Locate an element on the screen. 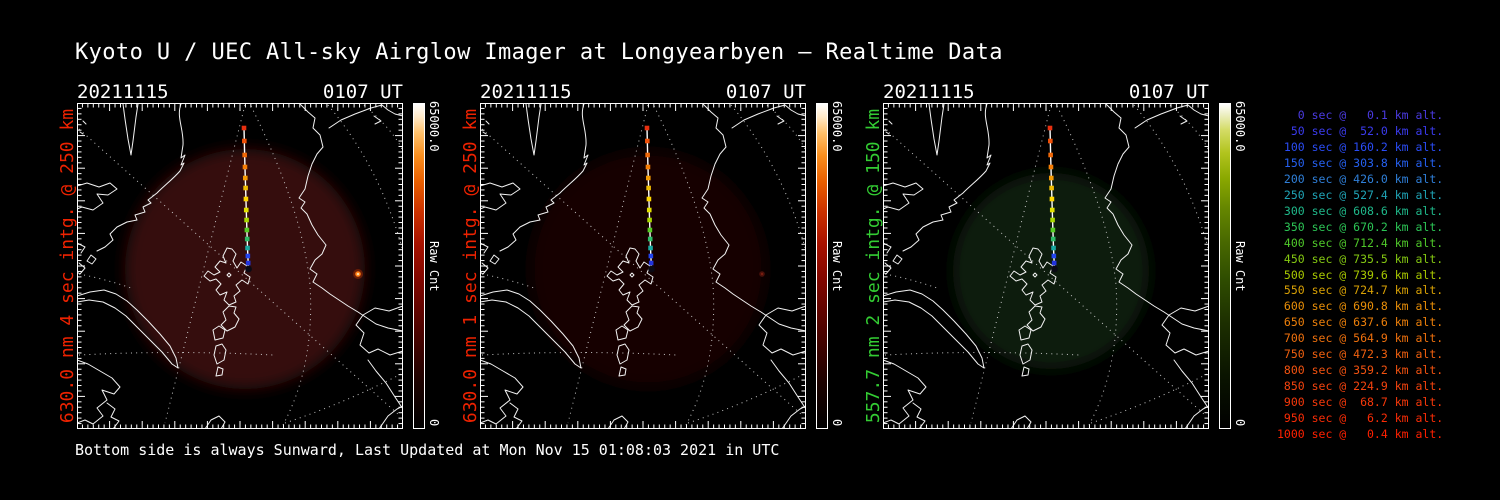 Image resolution: width=1500 pixels, height=500 pixels. legend-entry: 800 sec @ 359.2 km alt. is located at coordinates (1360, 370).